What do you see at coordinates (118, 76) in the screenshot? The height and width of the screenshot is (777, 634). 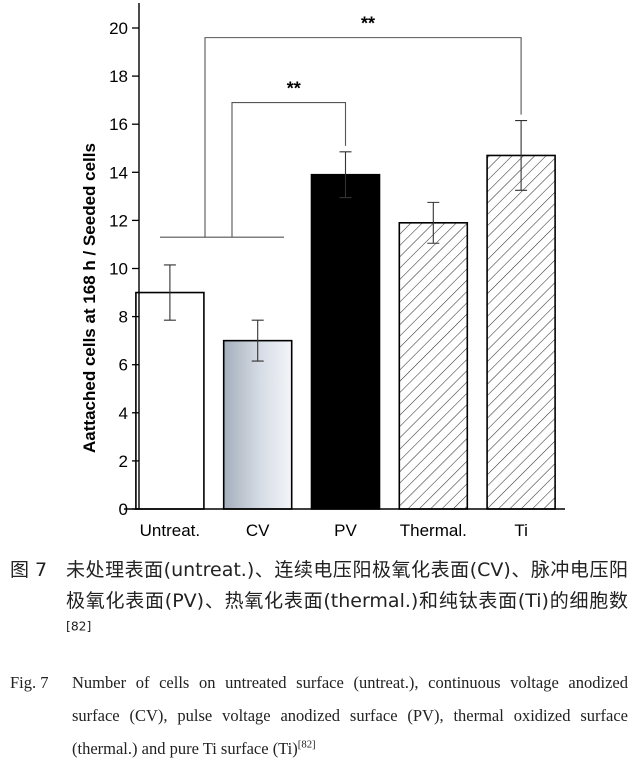 I see `y-tick-label-18: 18` at bounding box center [118, 76].